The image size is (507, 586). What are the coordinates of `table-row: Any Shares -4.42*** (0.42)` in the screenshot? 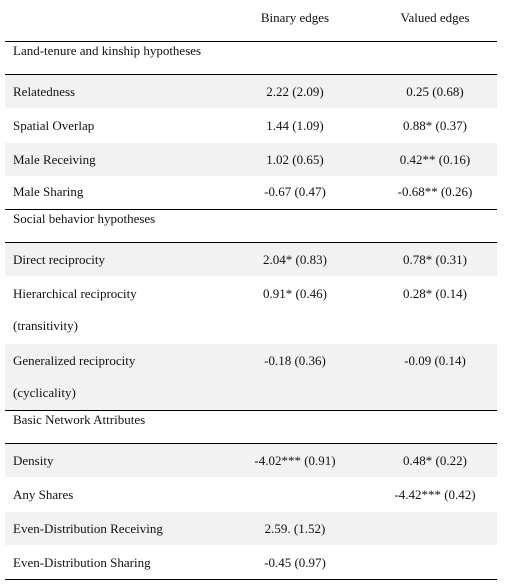 It's located at (251, 495).